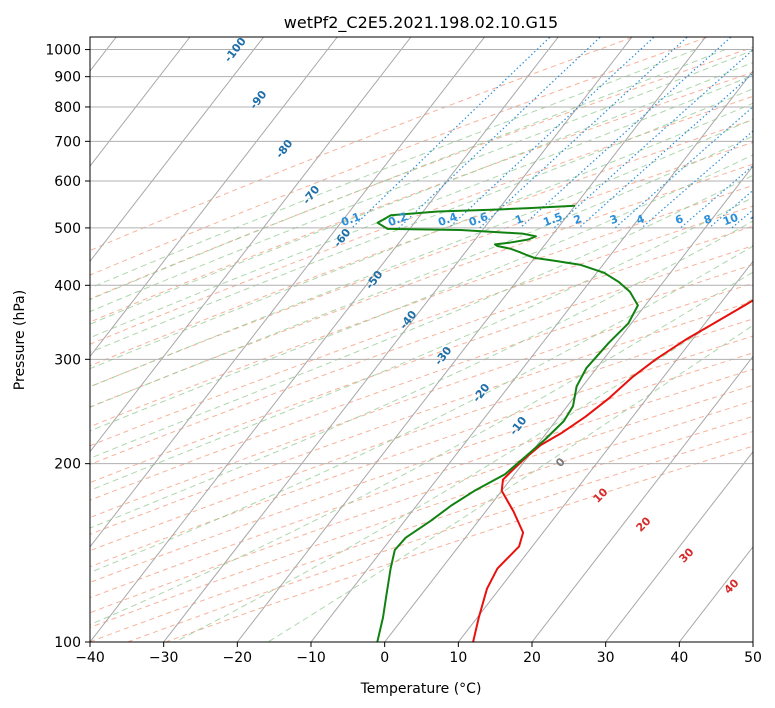 This screenshot has height=708, width=775. Describe the element at coordinates (67, 286) in the screenshot. I see `y-tick-label: 400` at that location.